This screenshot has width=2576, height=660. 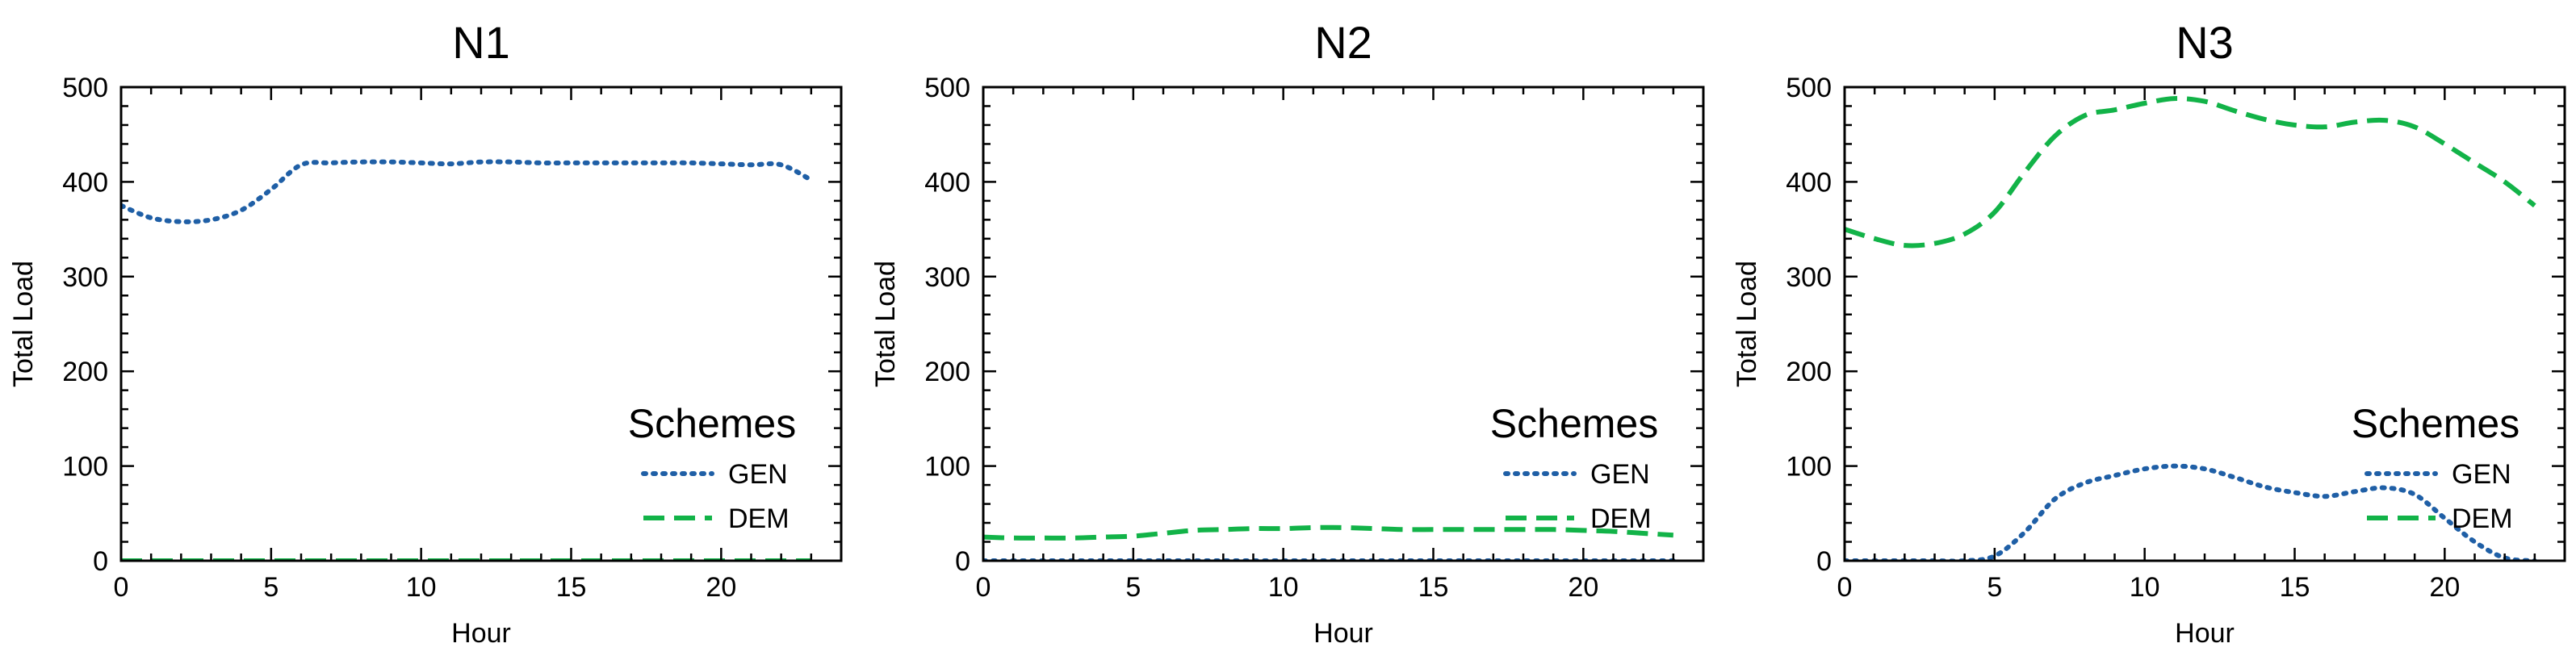 I want to click on chart-title: N2, so click(x=1343, y=43).